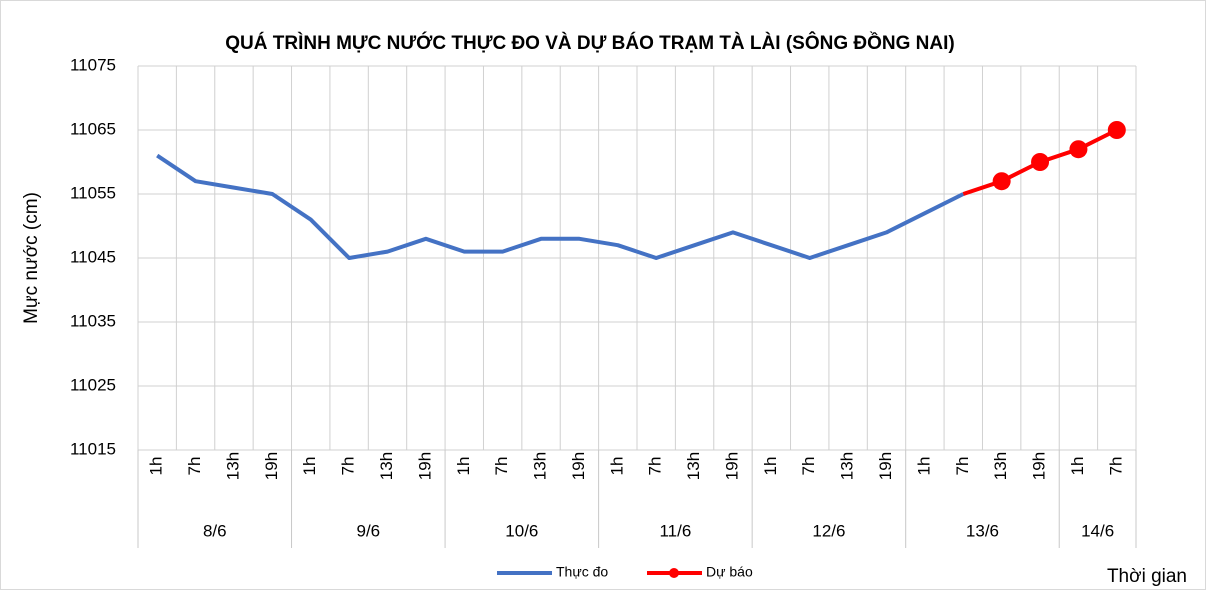 This screenshot has height=590, width=1206. Describe the element at coordinates (982, 530) in the screenshot. I see `x-group-label: 13/6` at that location.